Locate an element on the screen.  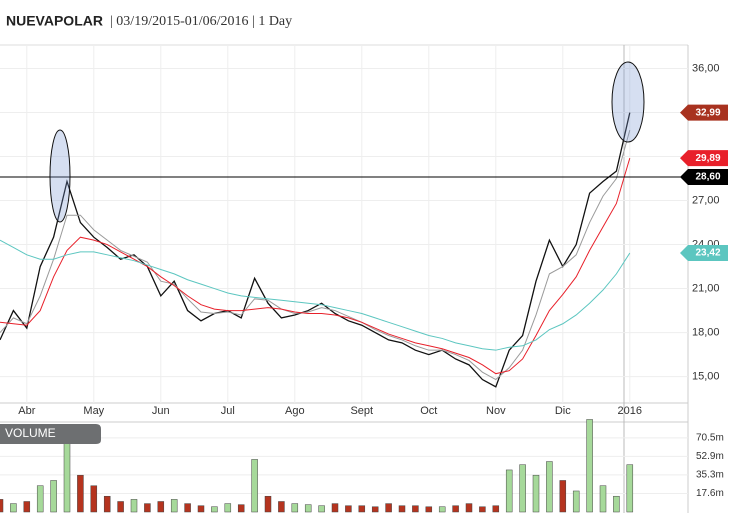
x-tick-label: May is located at coordinates (93, 411).